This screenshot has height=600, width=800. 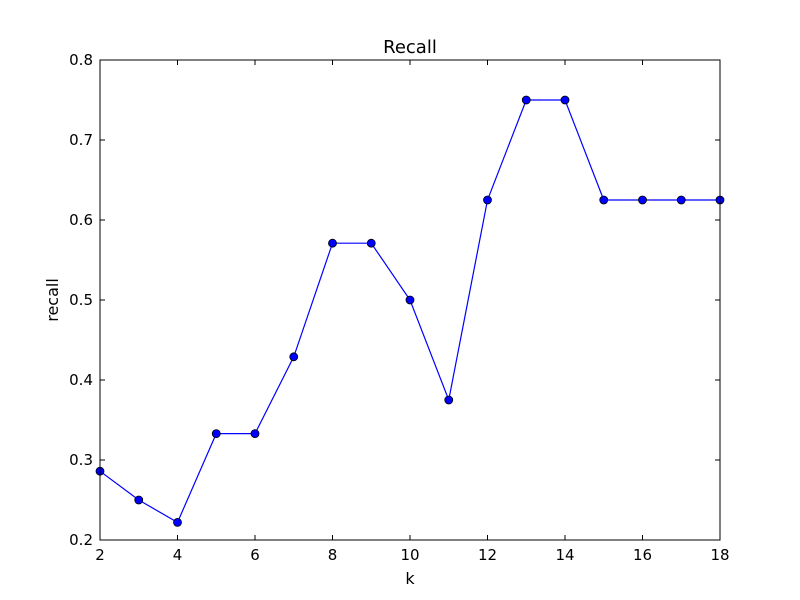 I want to click on x-tick-label-2: 6, so click(x=255, y=555).